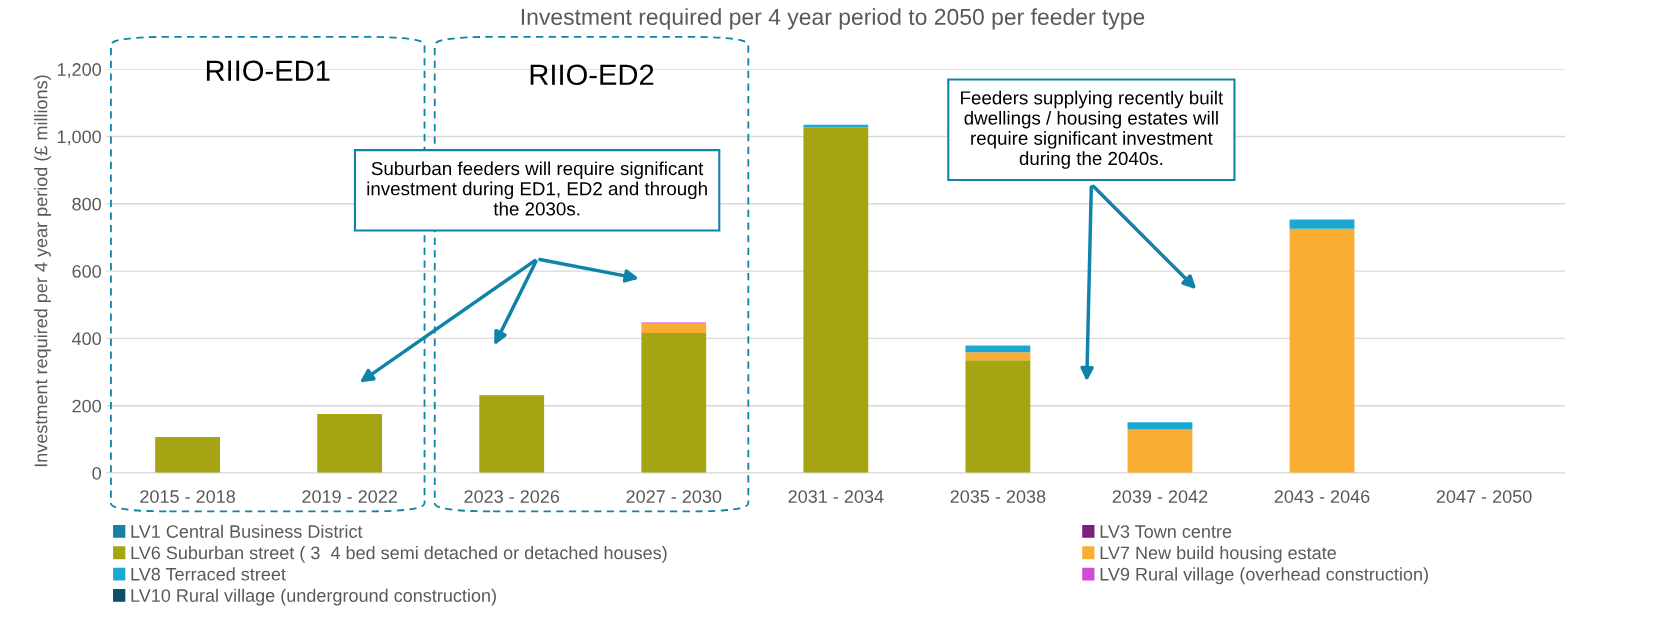  Describe the element at coordinates (42, 271) in the screenshot. I see `y-axis-title: Investment required per 4 year period (£ millions)` at that location.